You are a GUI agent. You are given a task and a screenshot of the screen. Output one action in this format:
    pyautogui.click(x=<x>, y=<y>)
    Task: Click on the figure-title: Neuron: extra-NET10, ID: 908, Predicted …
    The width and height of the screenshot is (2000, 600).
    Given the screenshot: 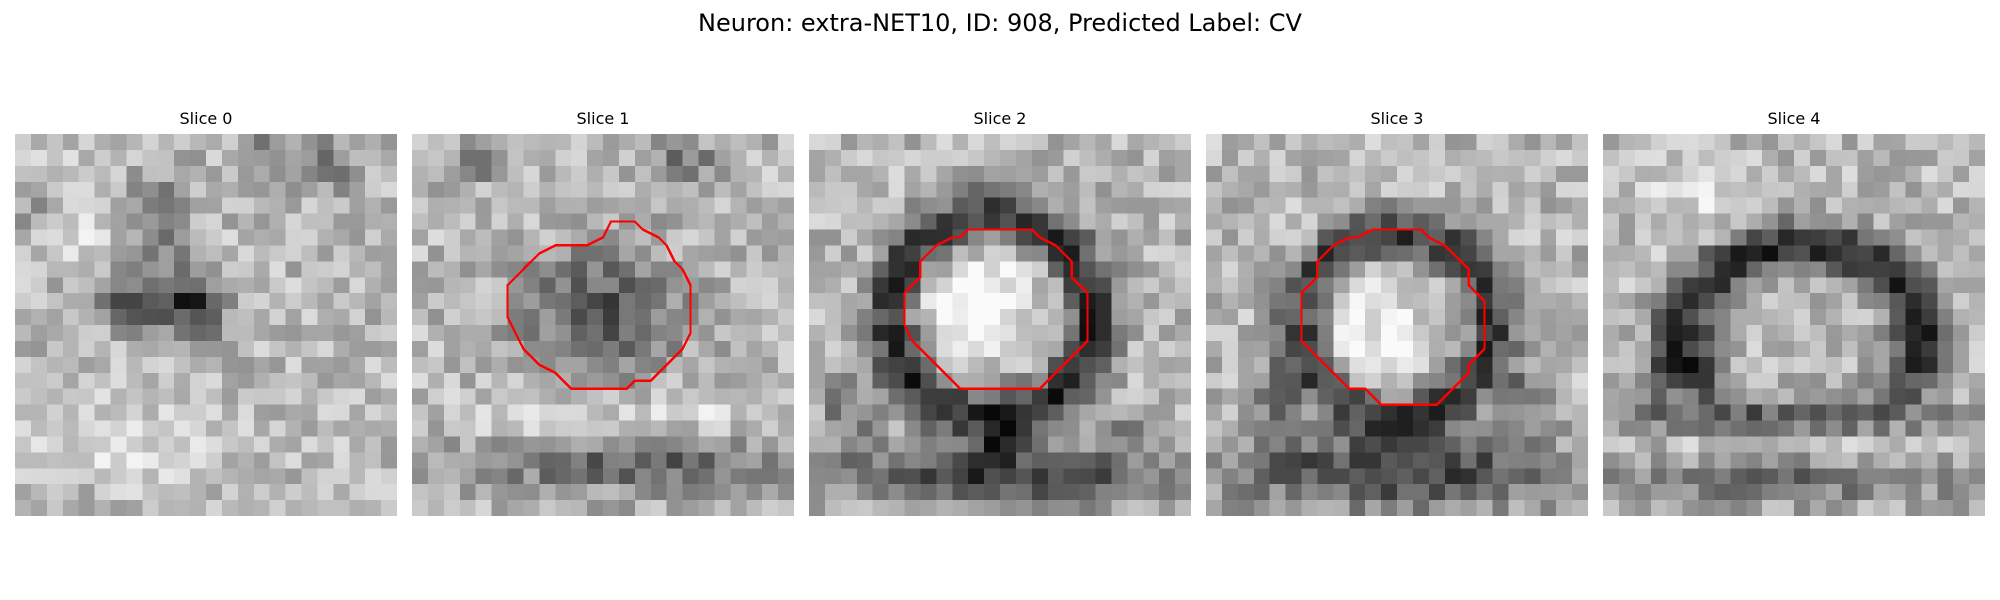 What is the action you would take?
    pyautogui.click(x=1000, y=23)
    